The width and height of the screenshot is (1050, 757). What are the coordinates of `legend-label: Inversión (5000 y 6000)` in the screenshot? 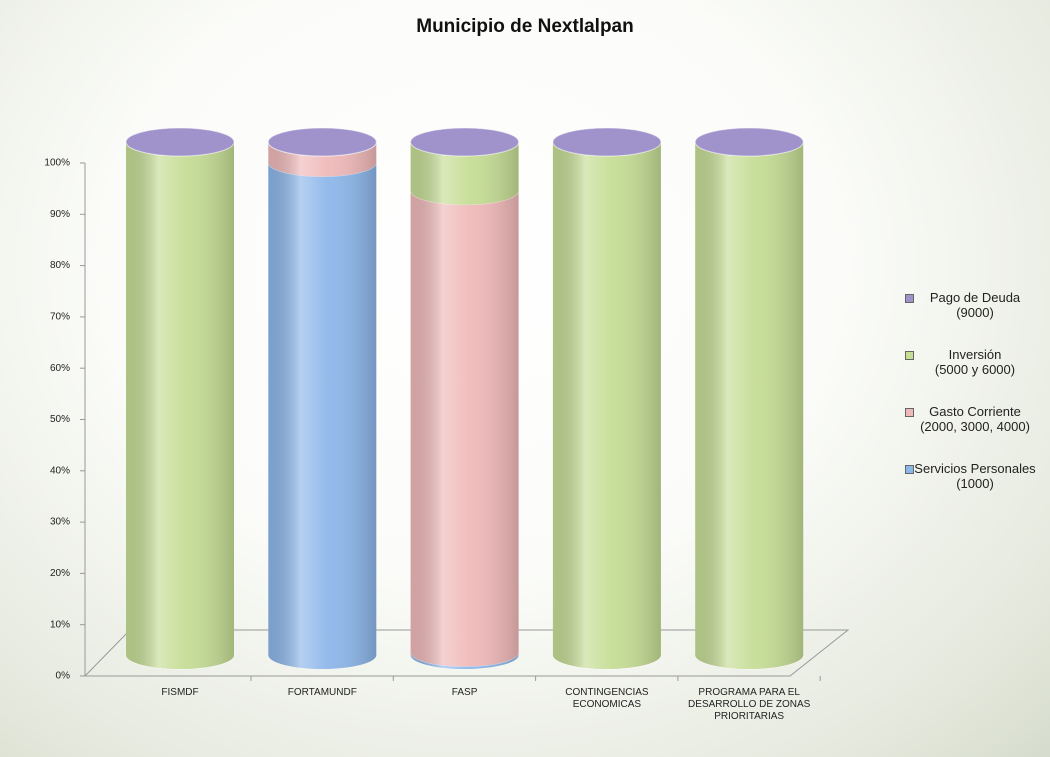 It's located at (975, 362).